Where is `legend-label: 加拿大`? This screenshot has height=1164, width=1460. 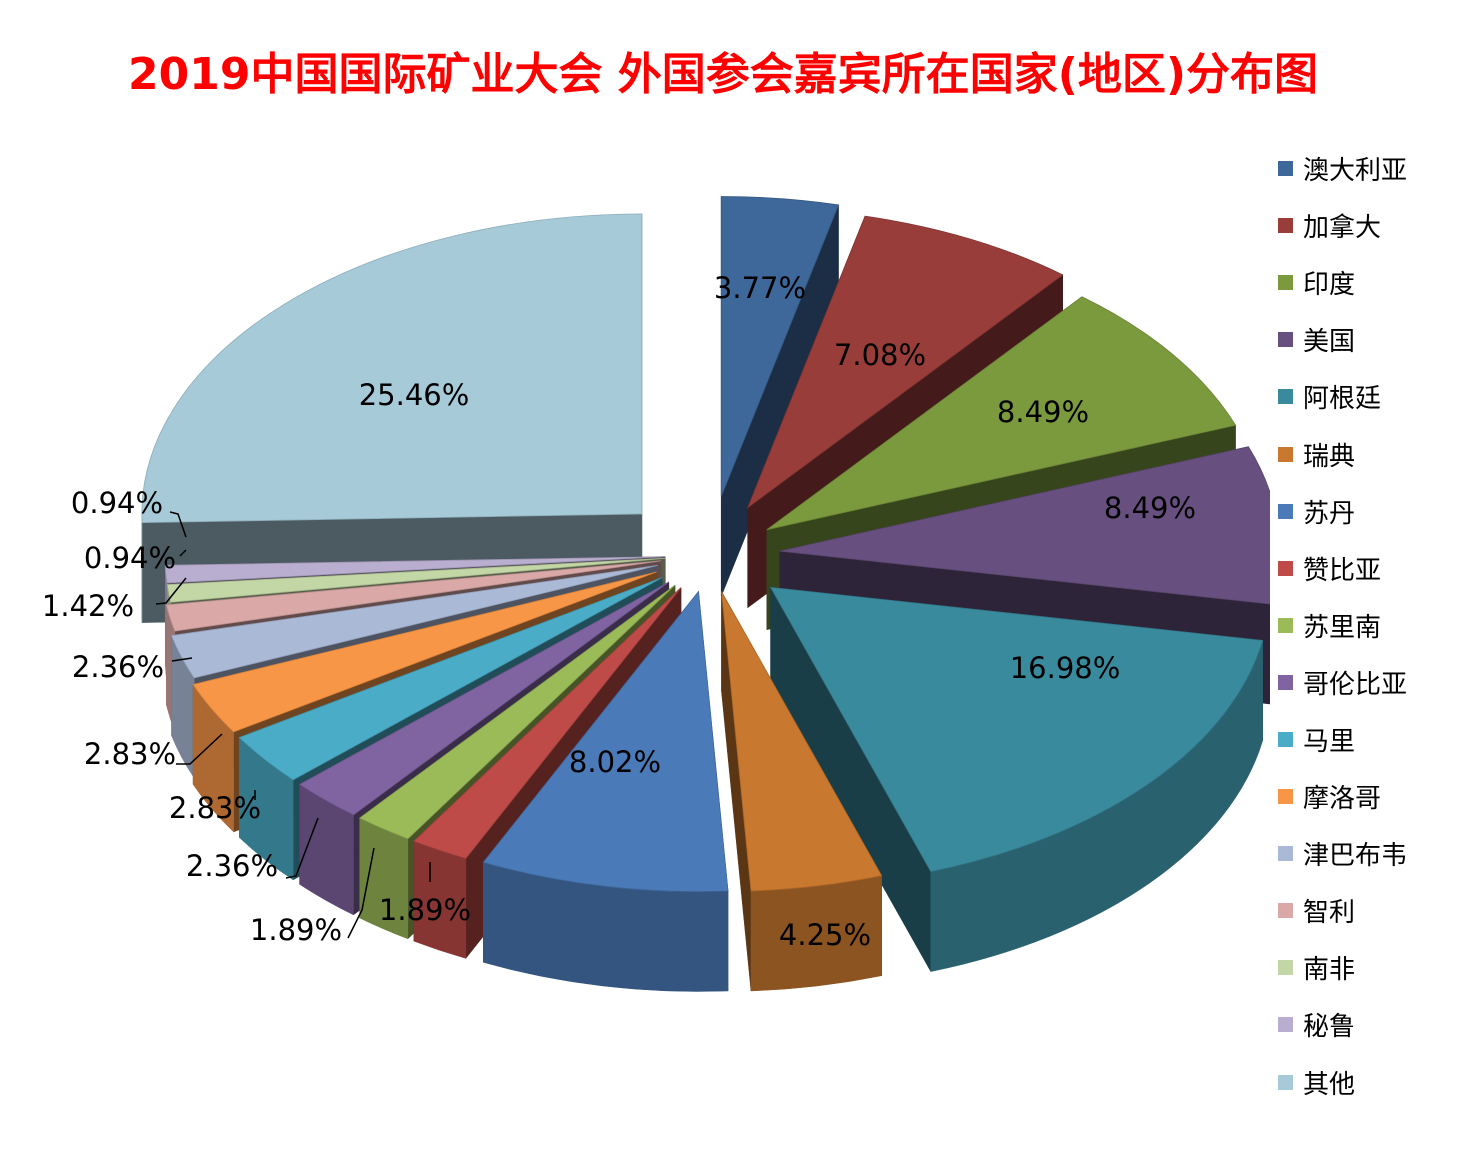 legend-label: 加拿大 is located at coordinates (1342, 228).